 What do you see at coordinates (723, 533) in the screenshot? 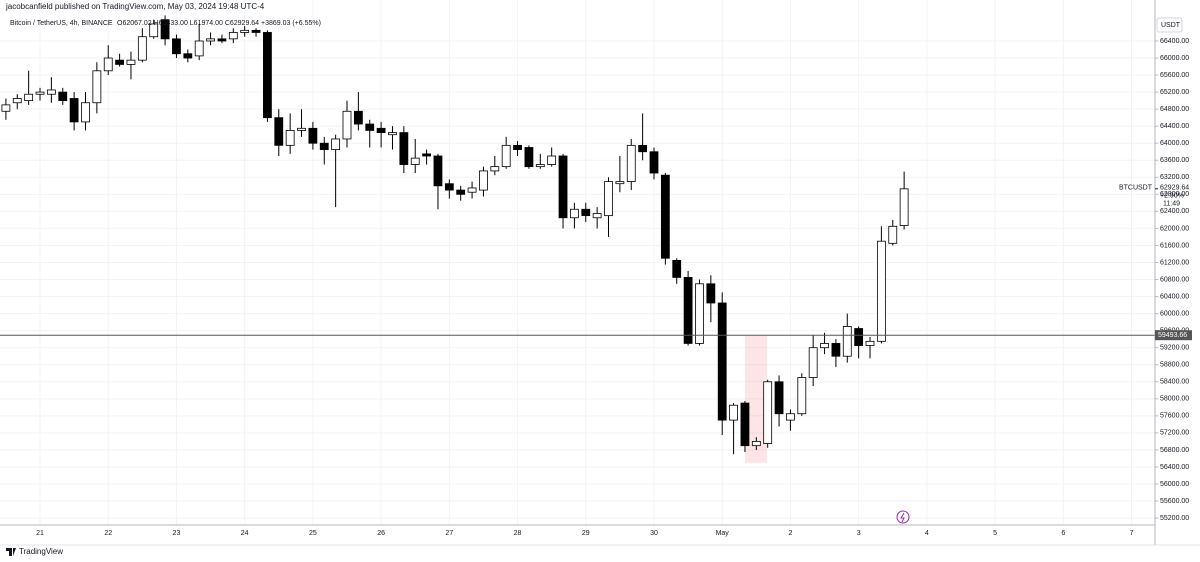
I see `x-tick-label: May` at bounding box center [723, 533].